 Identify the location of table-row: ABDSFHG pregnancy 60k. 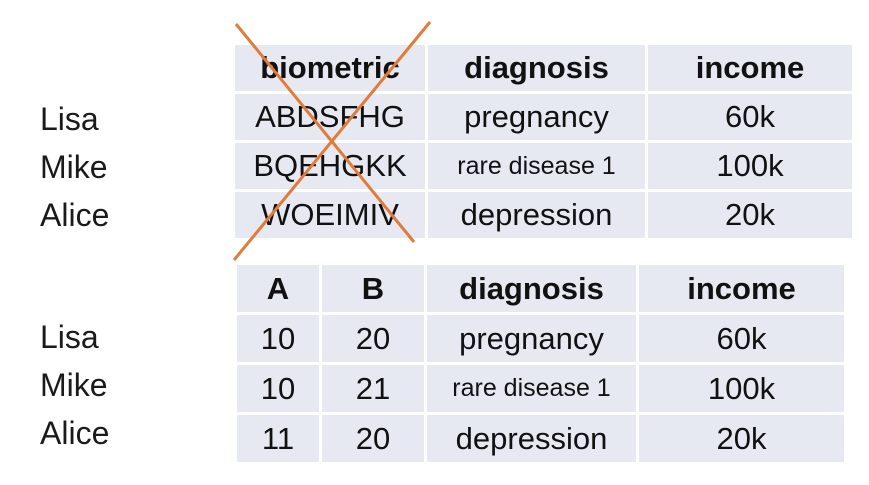
(543, 117).